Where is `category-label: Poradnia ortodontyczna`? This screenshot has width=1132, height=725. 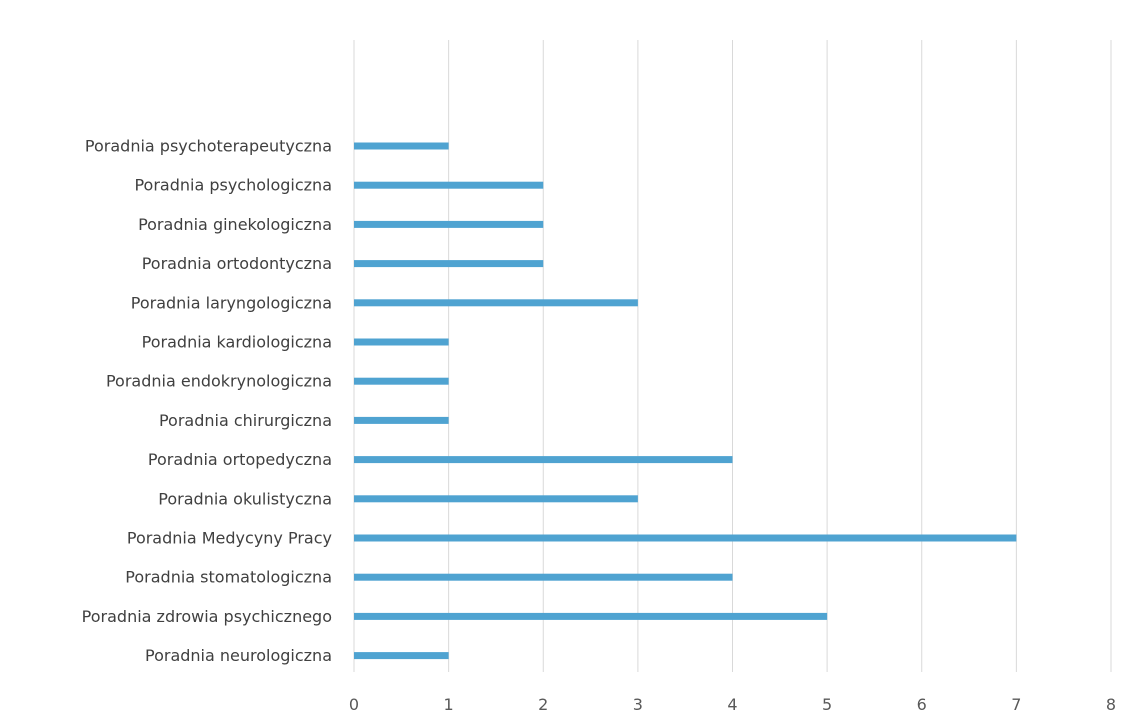
category-label: Poradnia ortodontyczna is located at coordinates (237, 263).